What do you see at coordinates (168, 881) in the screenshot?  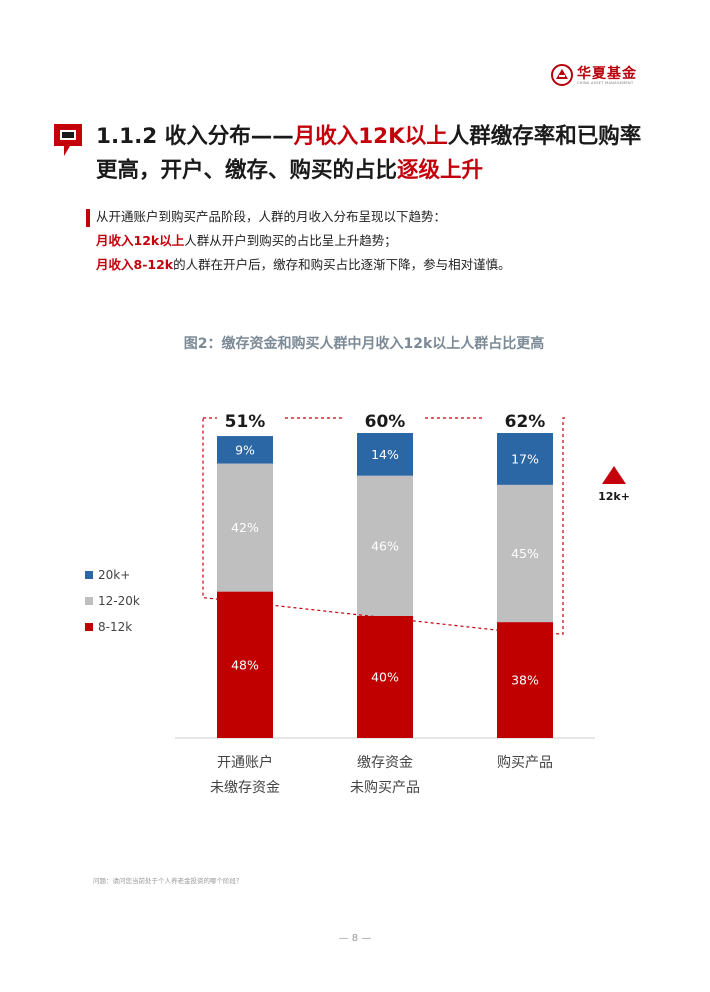 I see `source-note: 问题：请问您当前处于个人养老金投资的哪个阶段？` at bounding box center [168, 881].